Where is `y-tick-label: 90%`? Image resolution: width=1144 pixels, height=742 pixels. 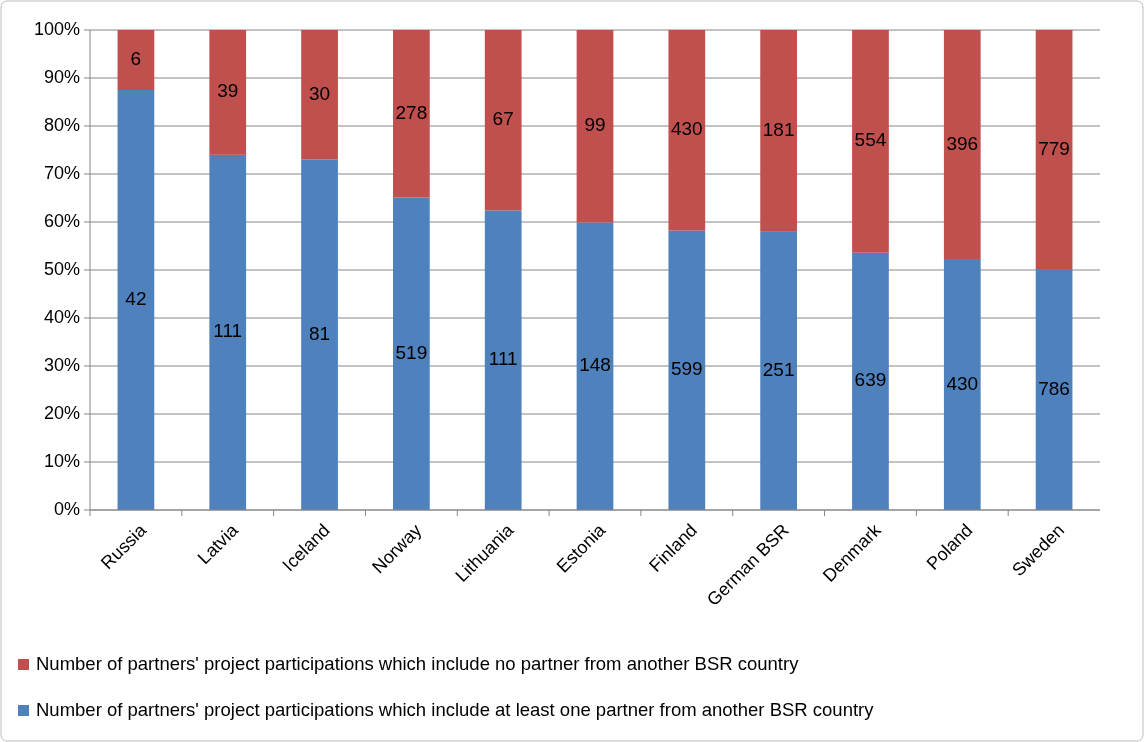 y-tick-label: 90% is located at coordinates (61, 76).